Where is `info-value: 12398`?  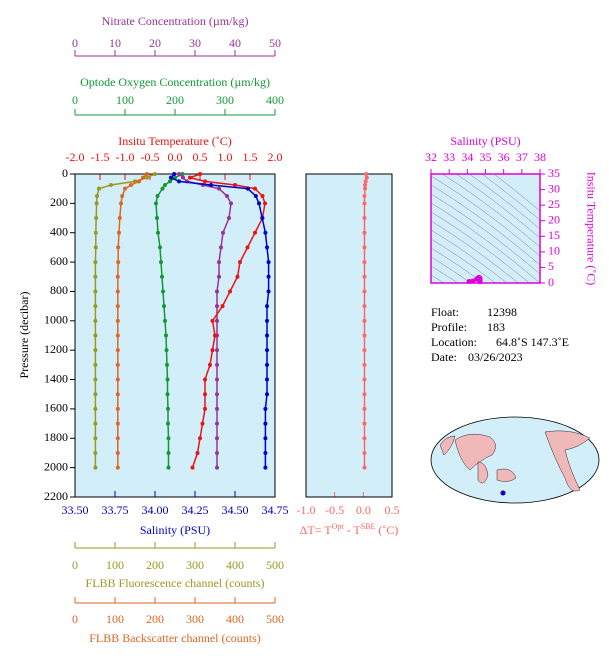
info-value: 12398 is located at coordinates (502, 312).